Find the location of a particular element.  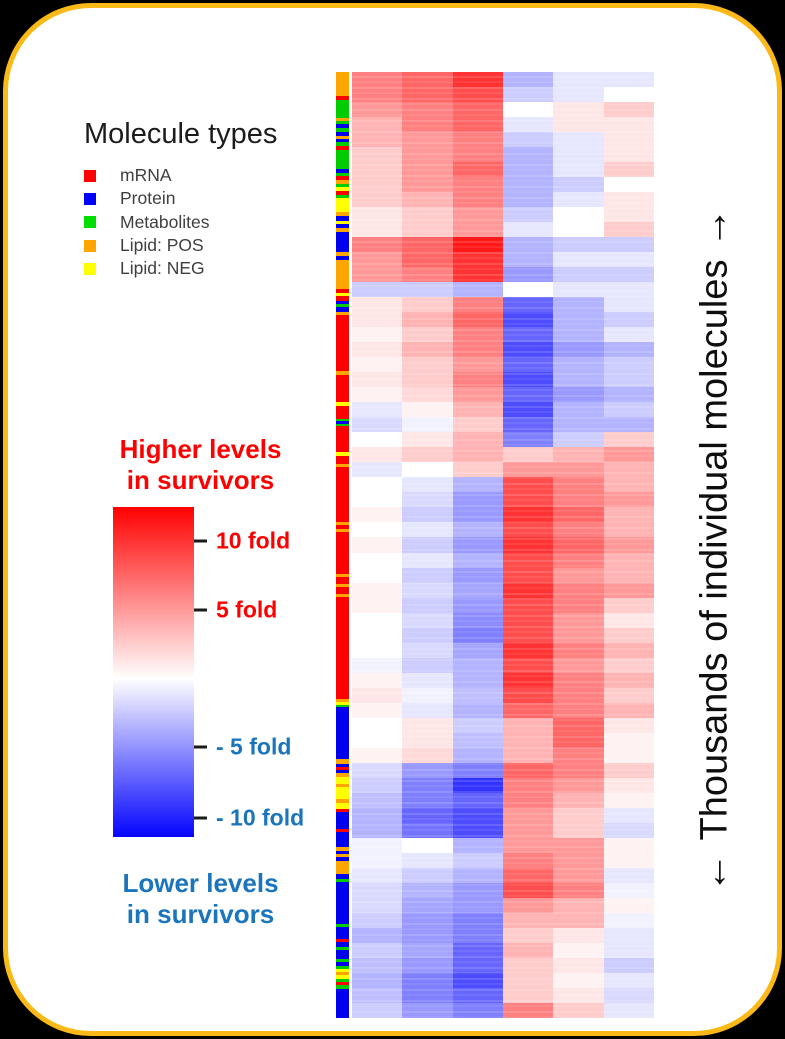

legend-swatch-mrna is located at coordinates (90, 175).